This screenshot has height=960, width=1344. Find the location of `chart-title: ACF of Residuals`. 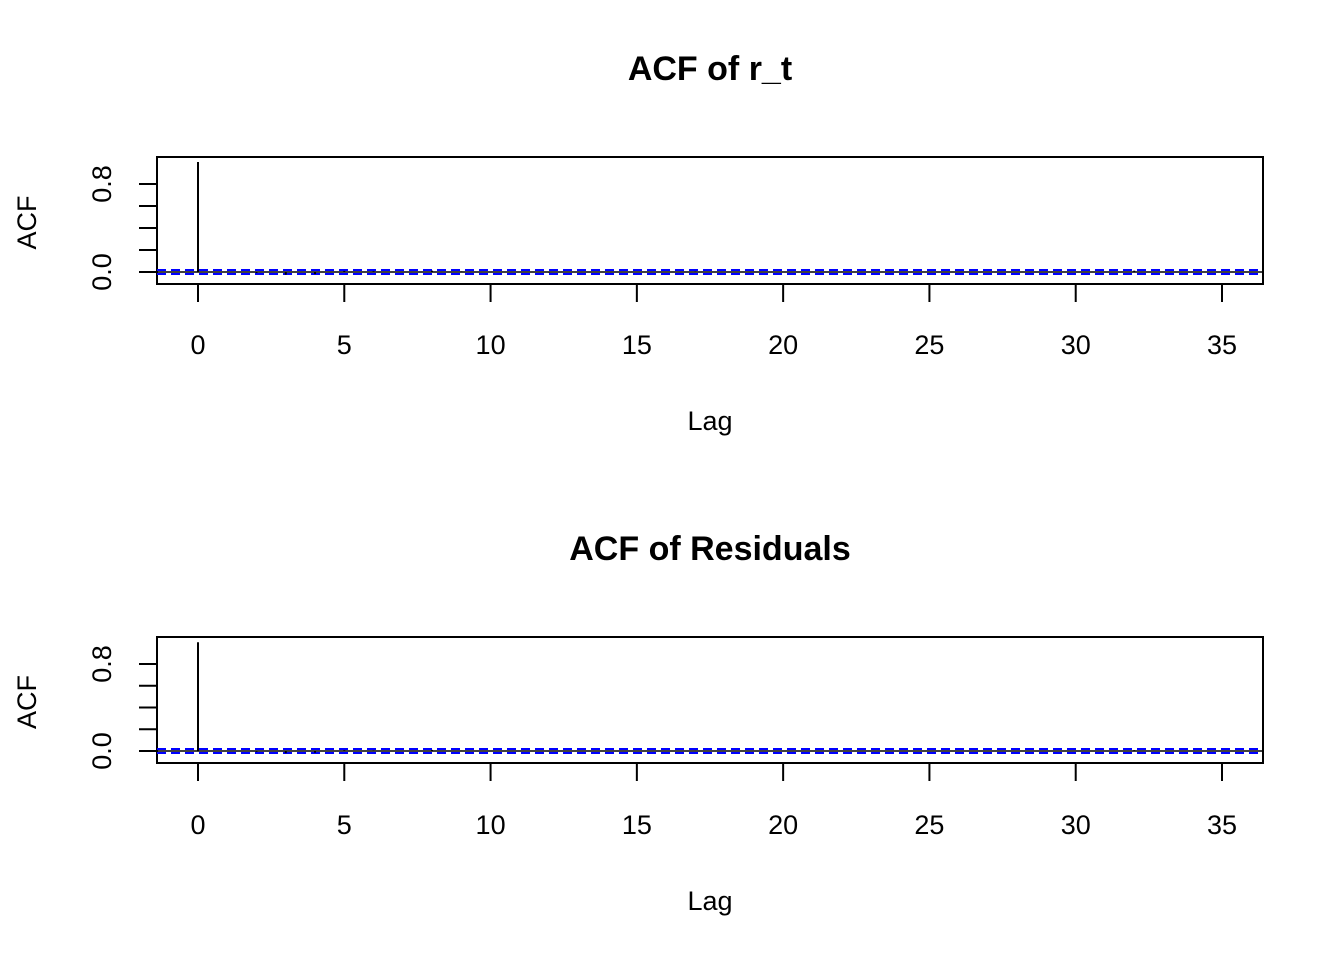

chart-title: ACF of Residuals is located at coordinates (709, 549).